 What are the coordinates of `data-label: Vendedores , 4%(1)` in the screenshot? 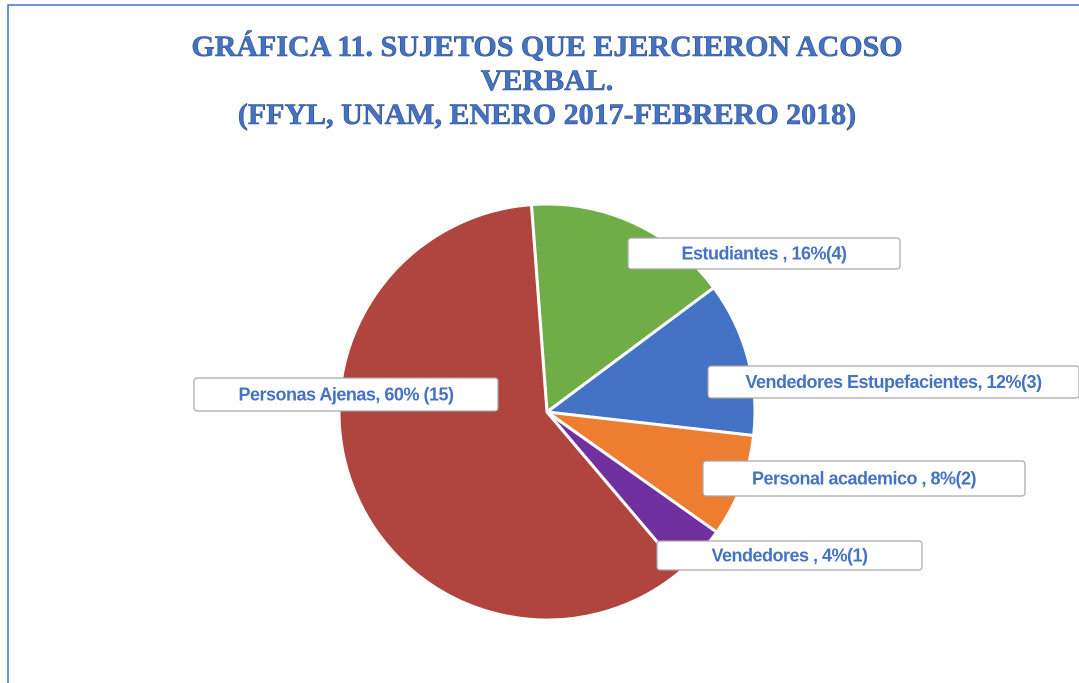 It's located at (789, 555).